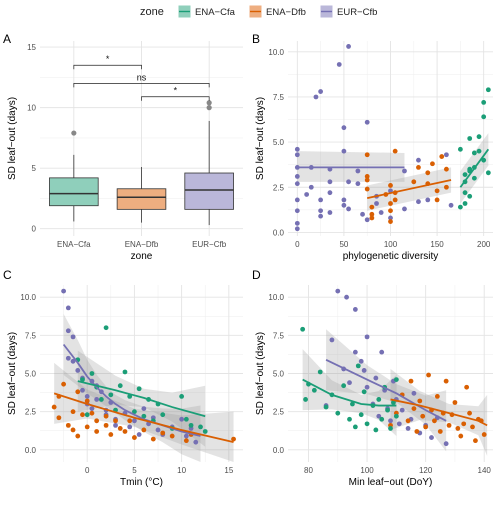  What do you see at coordinates (209, 244) in the screenshot?
I see `x-tick-label: EUR−Cfb` at bounding box center [209, 244].